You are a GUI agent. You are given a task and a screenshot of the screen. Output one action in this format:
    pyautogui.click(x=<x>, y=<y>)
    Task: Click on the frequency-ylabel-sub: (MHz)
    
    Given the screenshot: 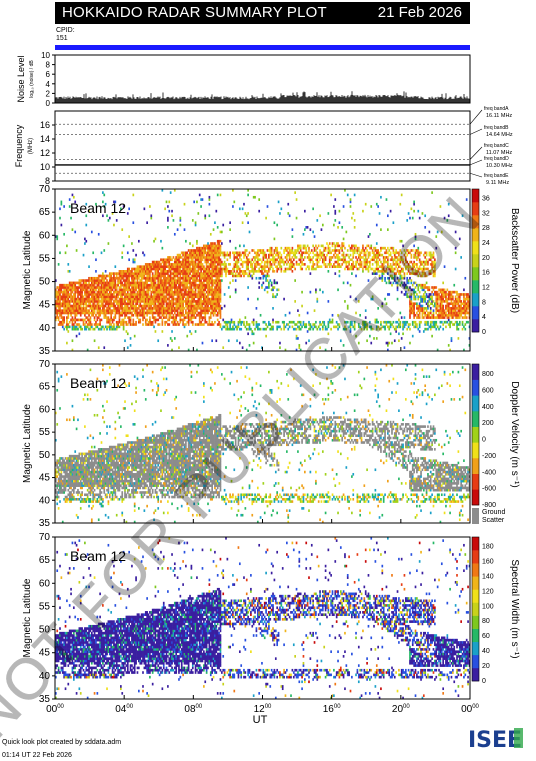 What is the action you would take?
    pyautogui.click(x=31, y=146)
    